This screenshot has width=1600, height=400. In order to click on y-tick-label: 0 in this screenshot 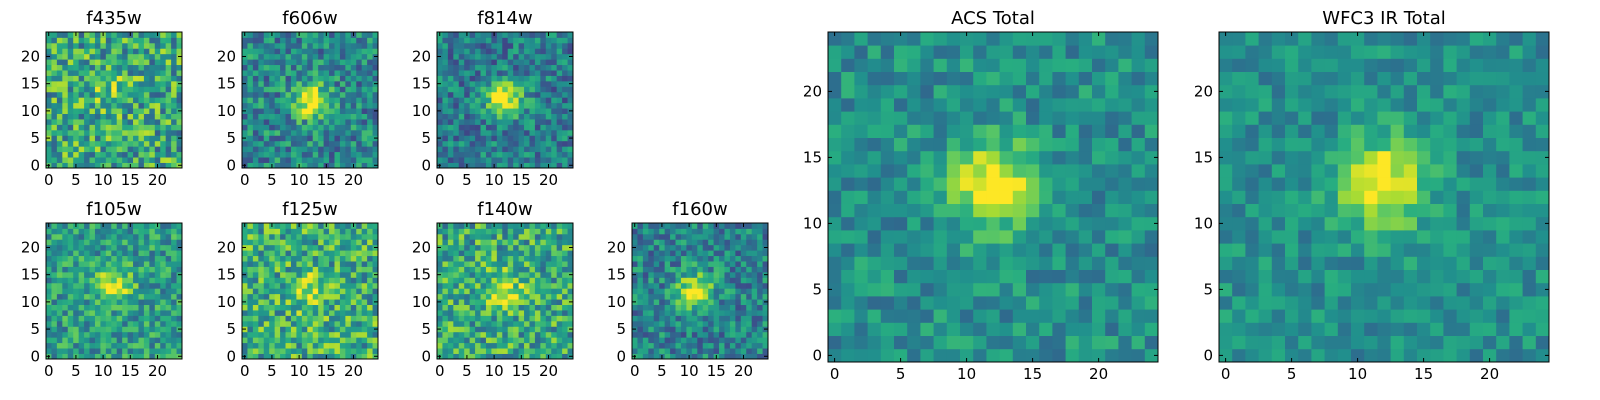, I will do `click(426, 356)`.